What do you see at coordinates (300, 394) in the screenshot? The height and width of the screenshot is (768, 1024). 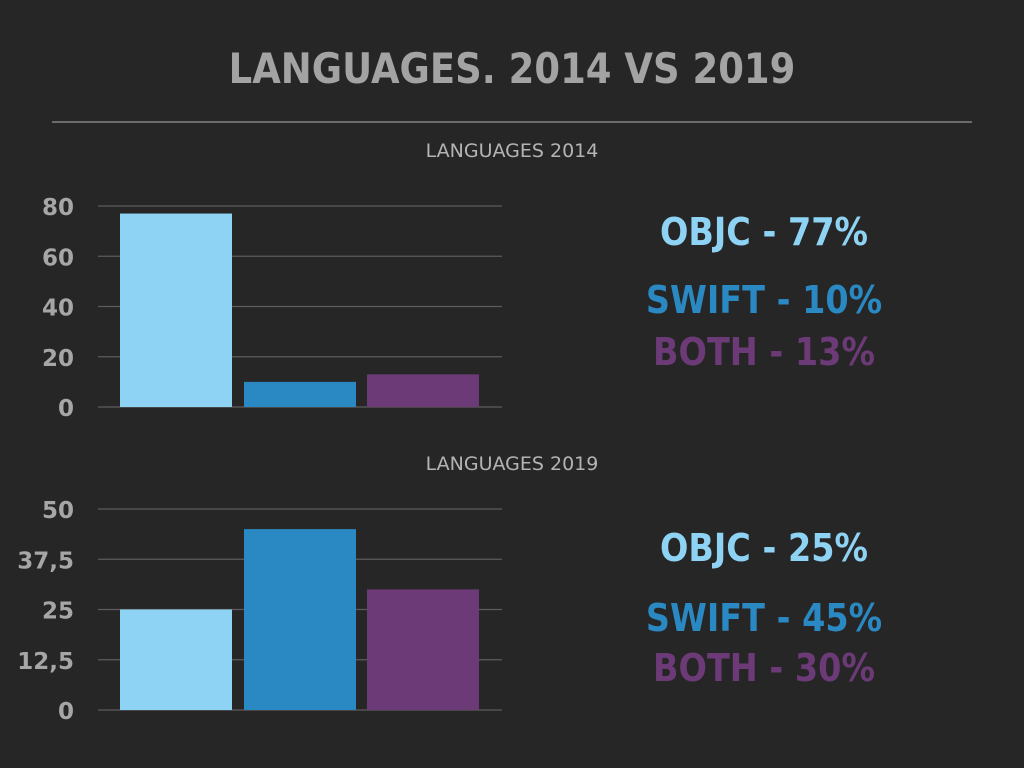 I see `bar-swift-2014` at bounding box center [300, 394].